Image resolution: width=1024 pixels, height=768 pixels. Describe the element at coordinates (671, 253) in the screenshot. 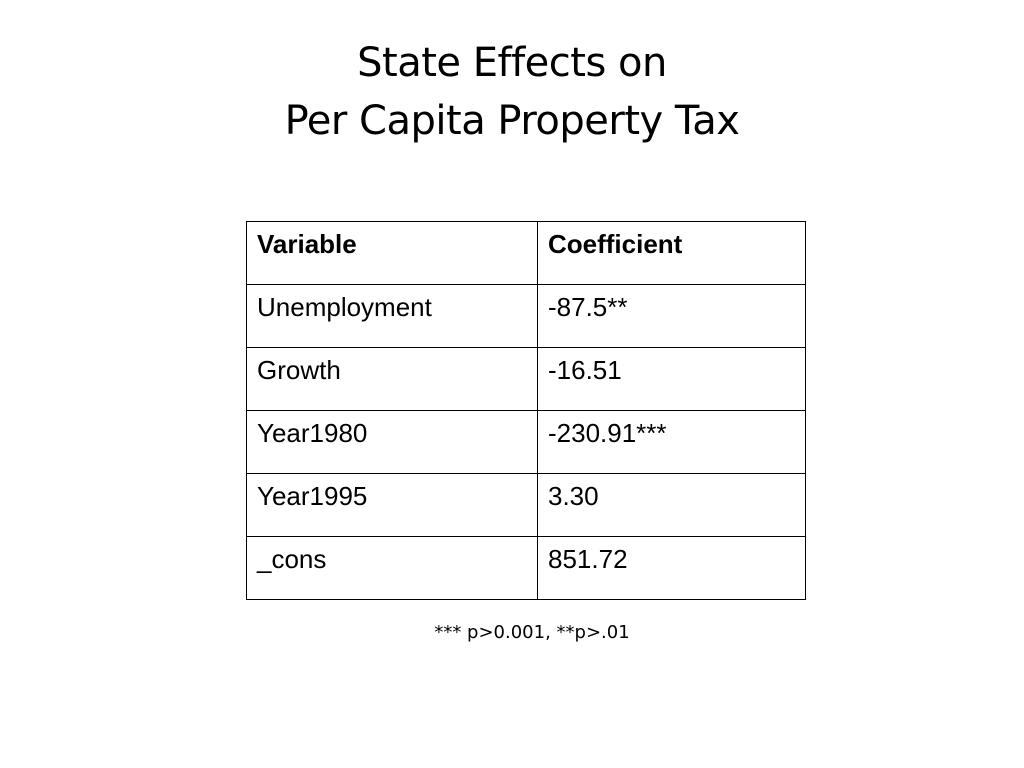

I see `header-coefficient: Coefficient` at that location.